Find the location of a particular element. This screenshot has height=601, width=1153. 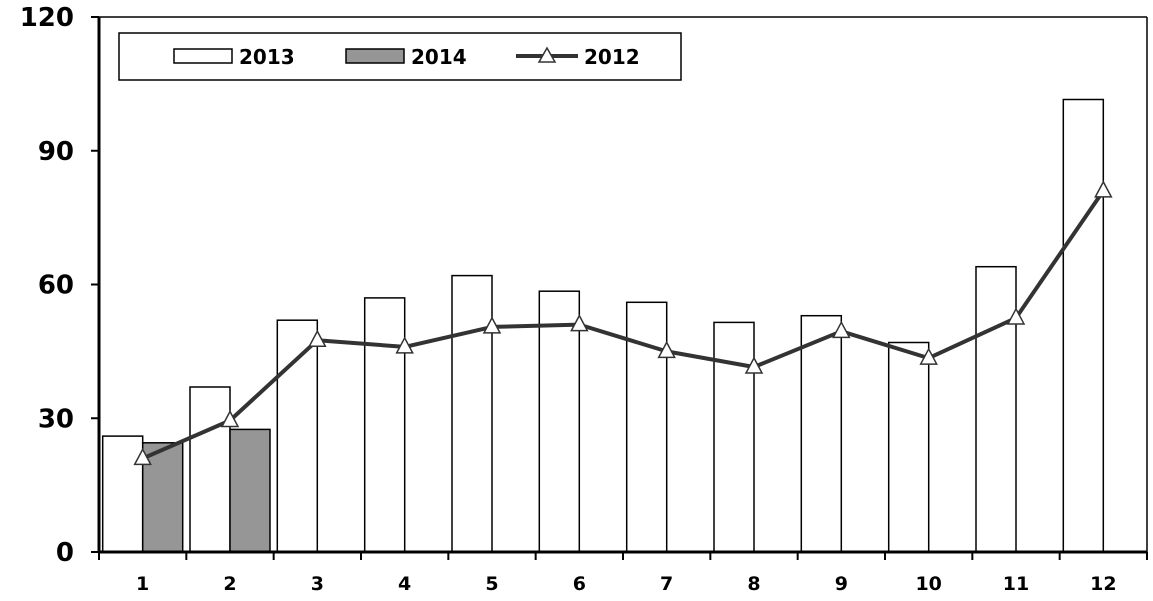

legend-label-2012: 2012 is located at coordinates (612, 57).